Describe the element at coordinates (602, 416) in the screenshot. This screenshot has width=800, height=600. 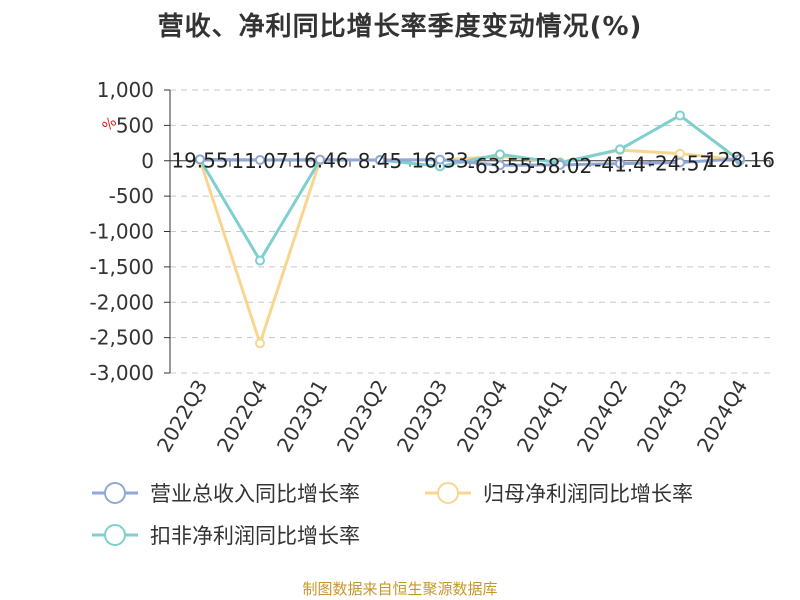
I see `x-tick-label: 2024Q2` at that location.